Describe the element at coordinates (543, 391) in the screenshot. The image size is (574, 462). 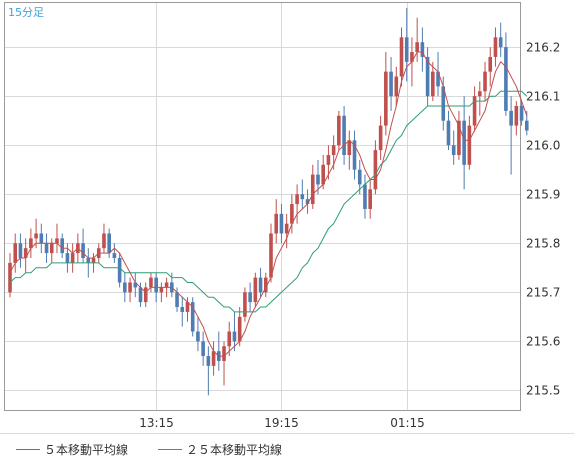
I see `y-tick-label: 215.5` at that location.